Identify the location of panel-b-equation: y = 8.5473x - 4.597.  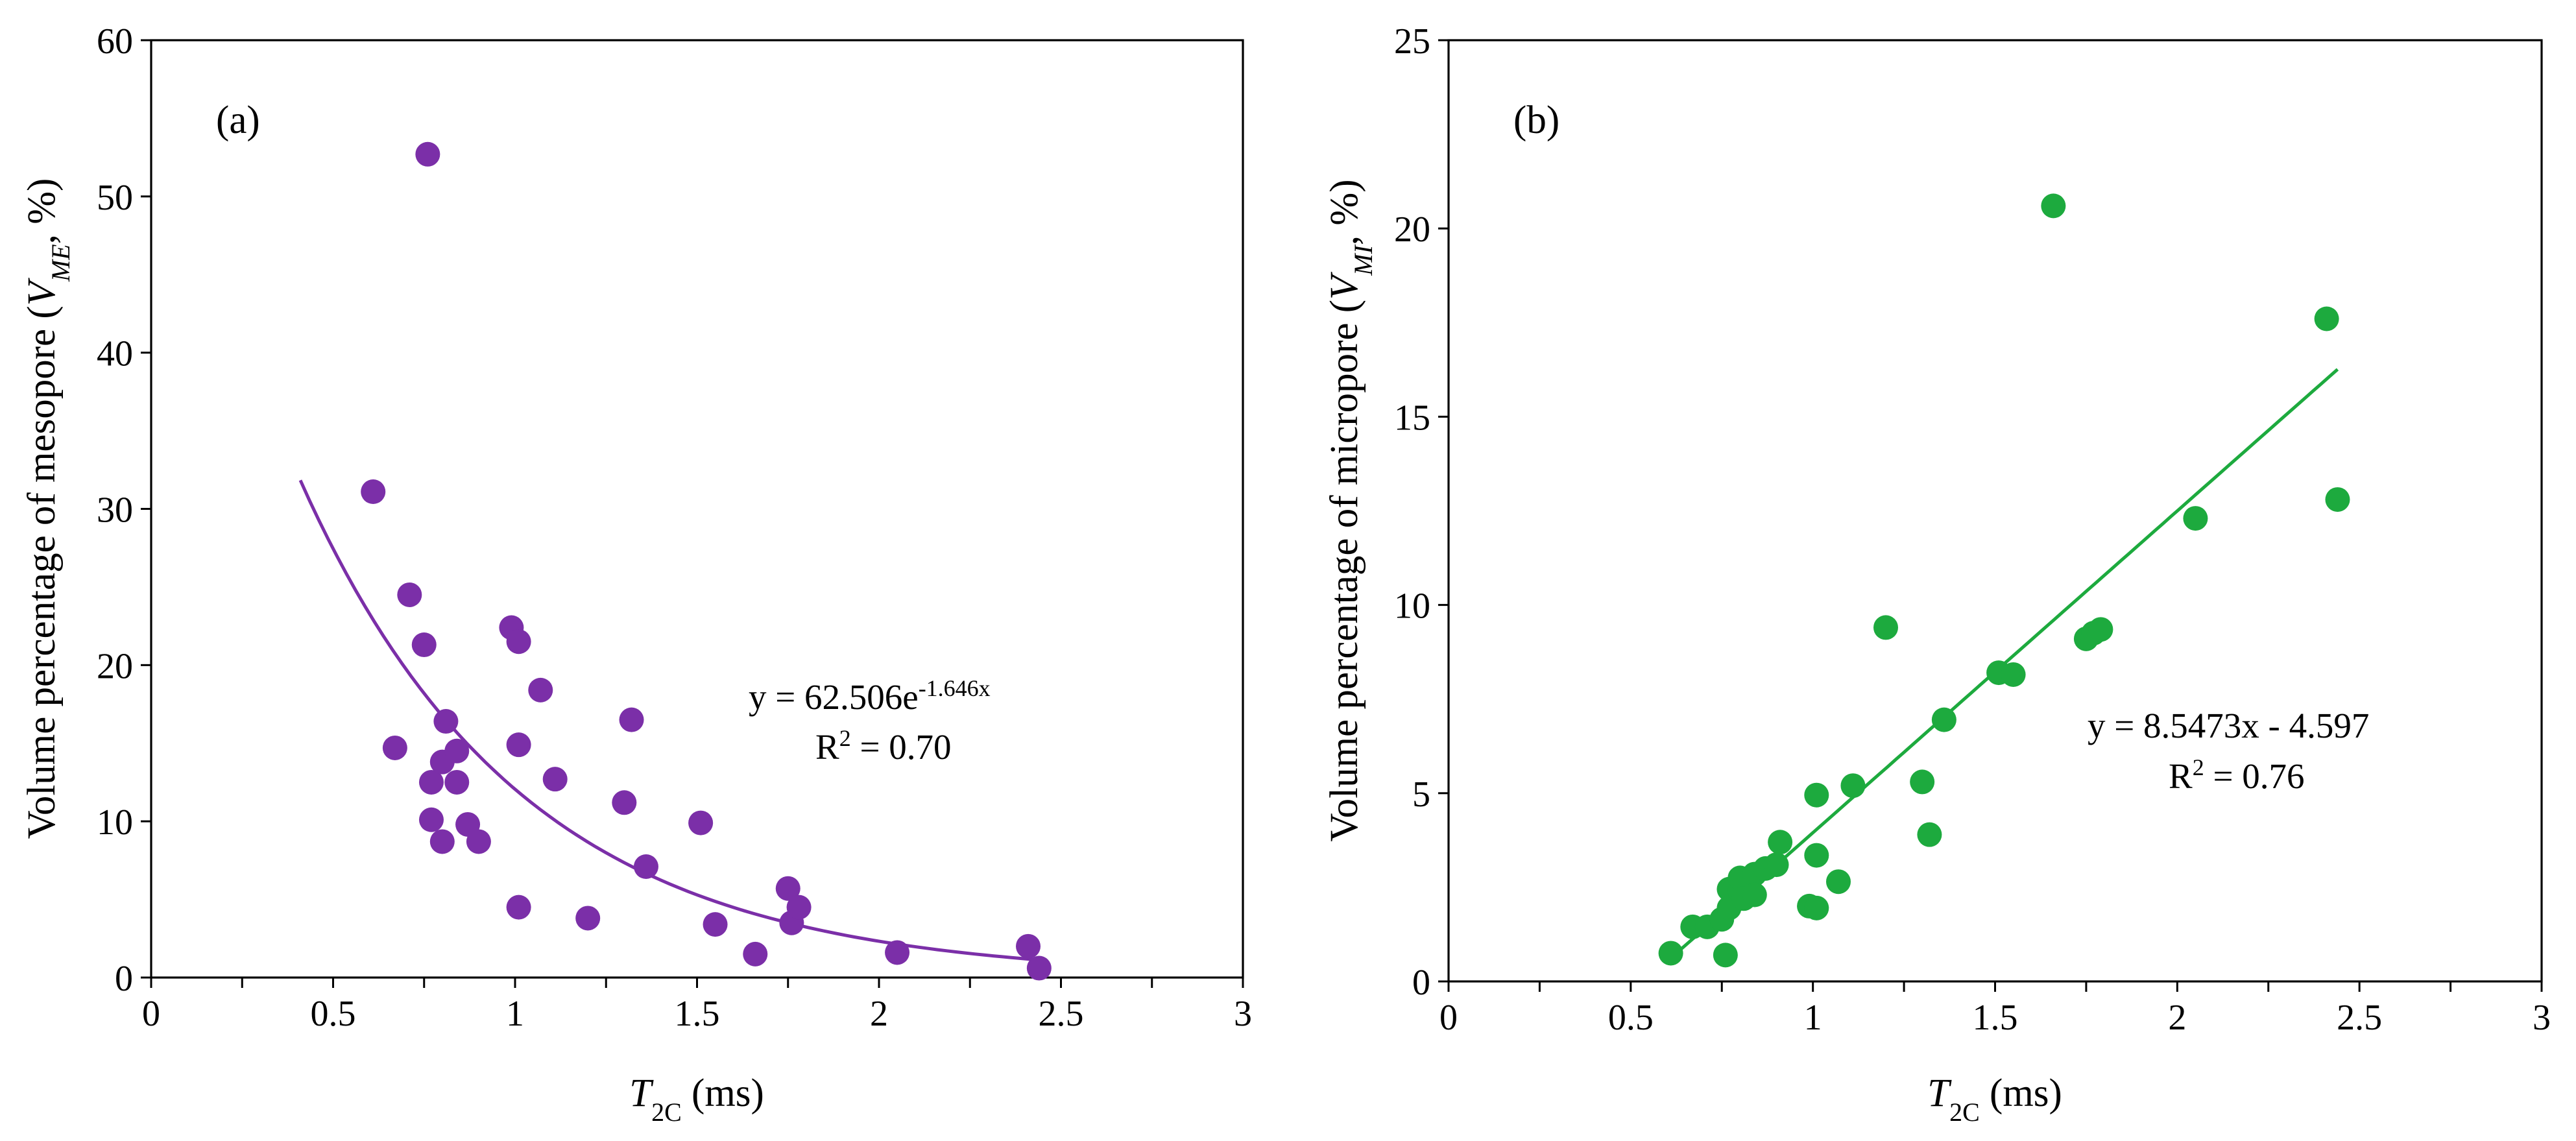
(2228, 726).